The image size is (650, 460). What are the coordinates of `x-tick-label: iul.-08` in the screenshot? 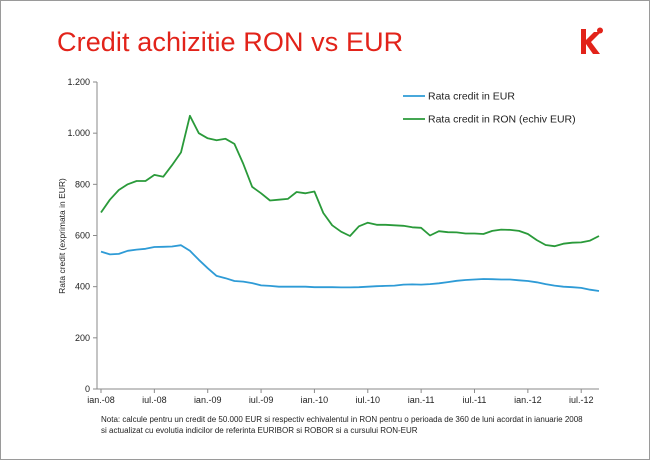 It's located at (154, 400).